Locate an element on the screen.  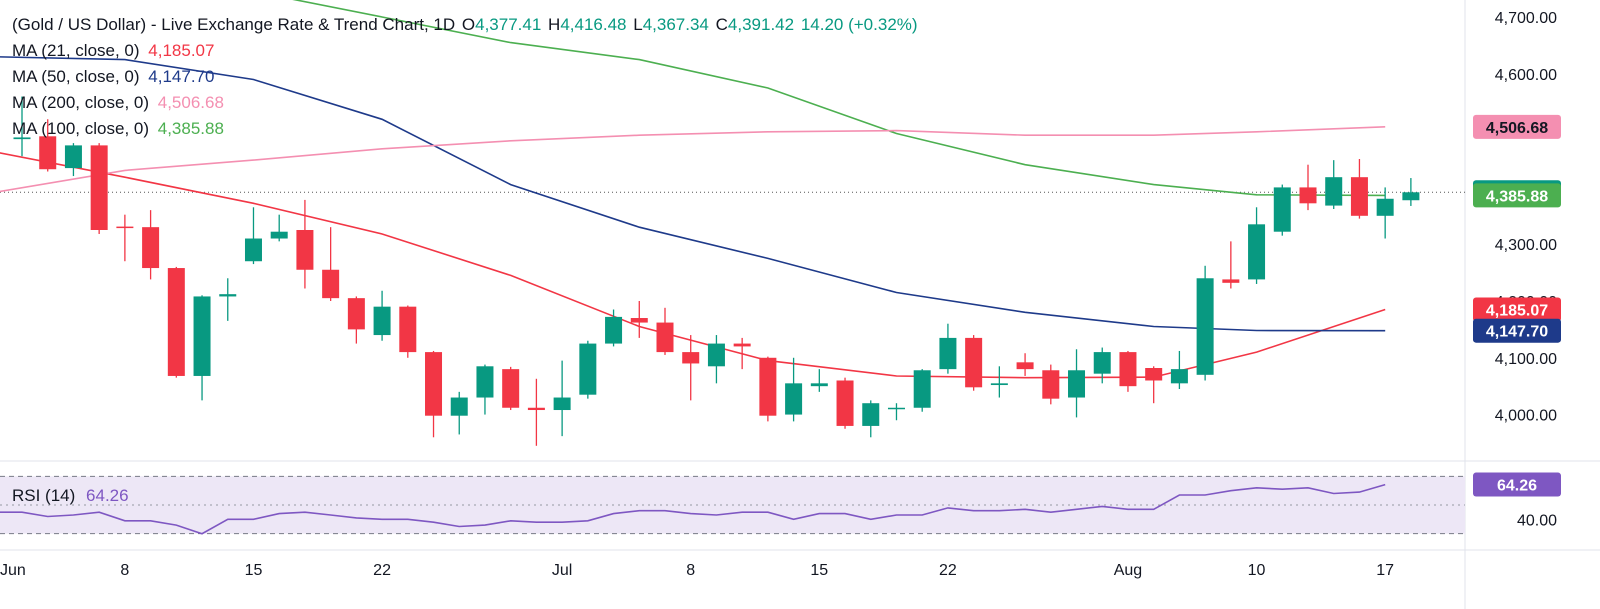
price-tag: 4,185.07 is located at coordinates (1517, 309).